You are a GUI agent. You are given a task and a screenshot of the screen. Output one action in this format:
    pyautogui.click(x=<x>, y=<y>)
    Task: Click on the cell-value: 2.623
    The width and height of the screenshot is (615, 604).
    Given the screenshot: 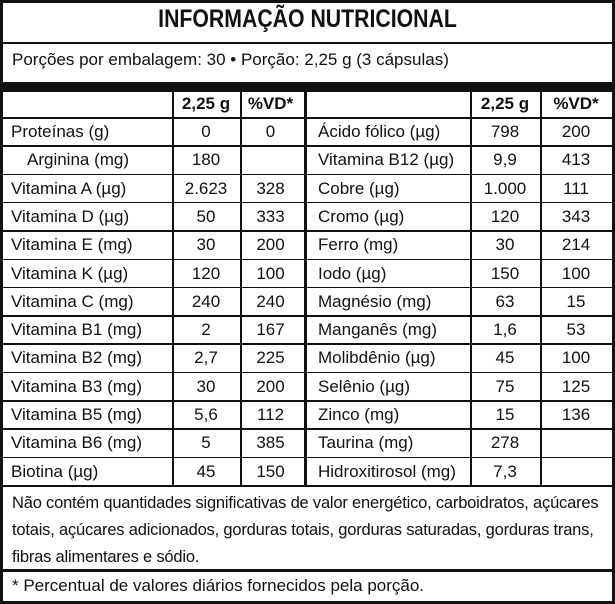 What is the action you would take?
    pyautogui.click(x=206, y=188)
    